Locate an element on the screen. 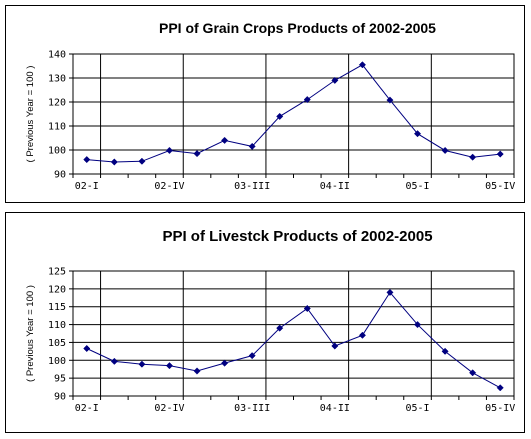  chart-title: PPI of Livestck Products of 2002-2005 is located at coordinates (297, 236).